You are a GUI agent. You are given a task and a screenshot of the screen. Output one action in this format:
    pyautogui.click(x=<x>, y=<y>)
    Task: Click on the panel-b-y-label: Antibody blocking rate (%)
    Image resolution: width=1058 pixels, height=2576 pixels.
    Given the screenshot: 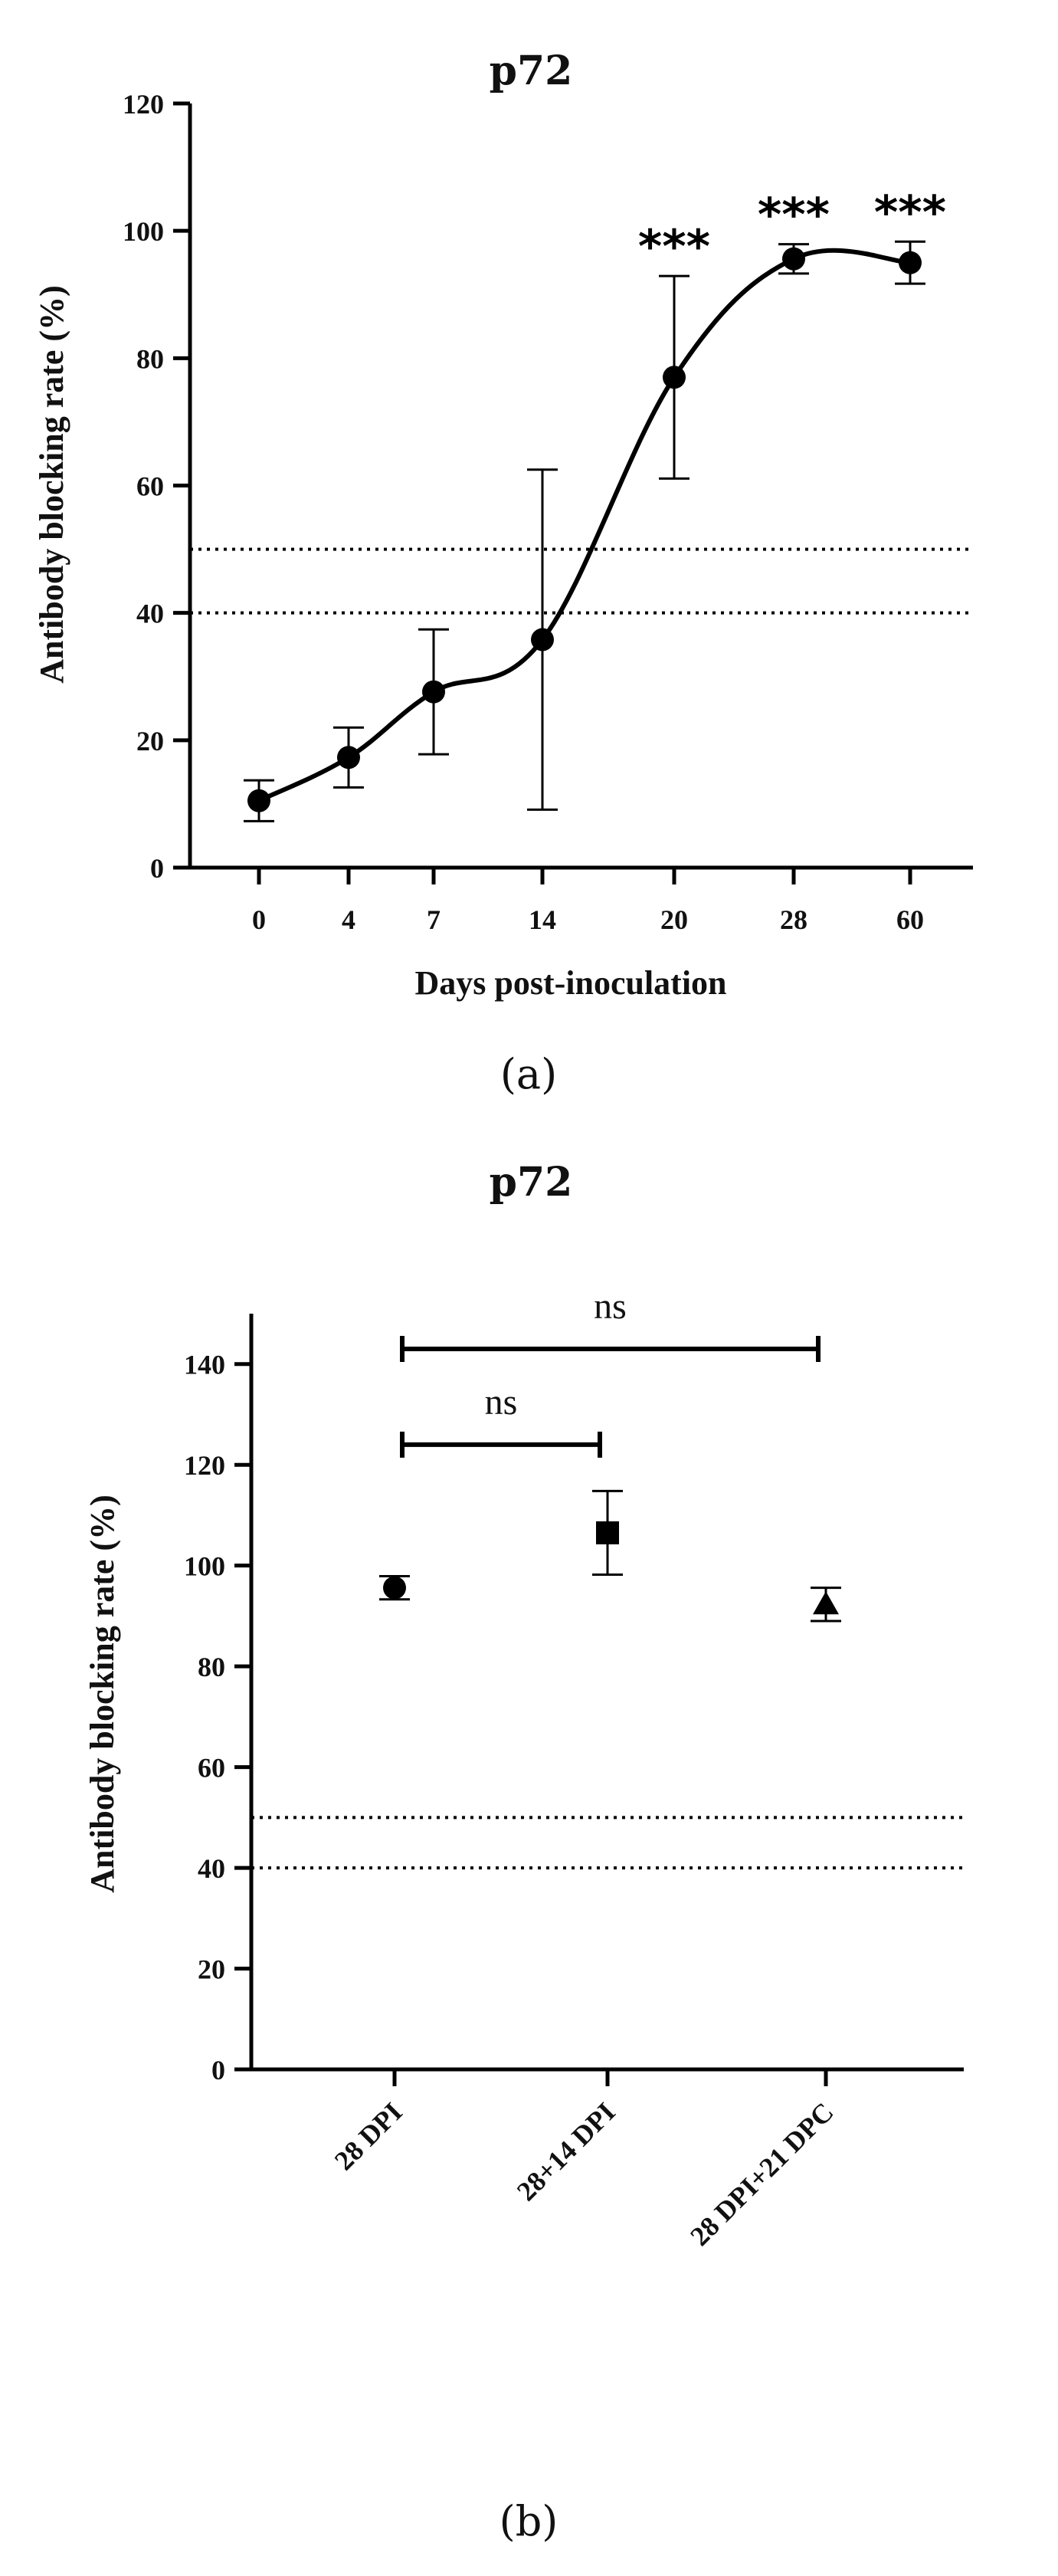 What is the action you would take?
    pyautogui.click(x=102, y=1693)
    